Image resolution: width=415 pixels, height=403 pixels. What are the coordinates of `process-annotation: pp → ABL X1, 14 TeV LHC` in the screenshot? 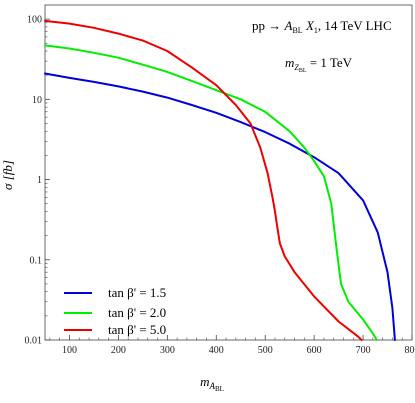 It's located at (322, 26).